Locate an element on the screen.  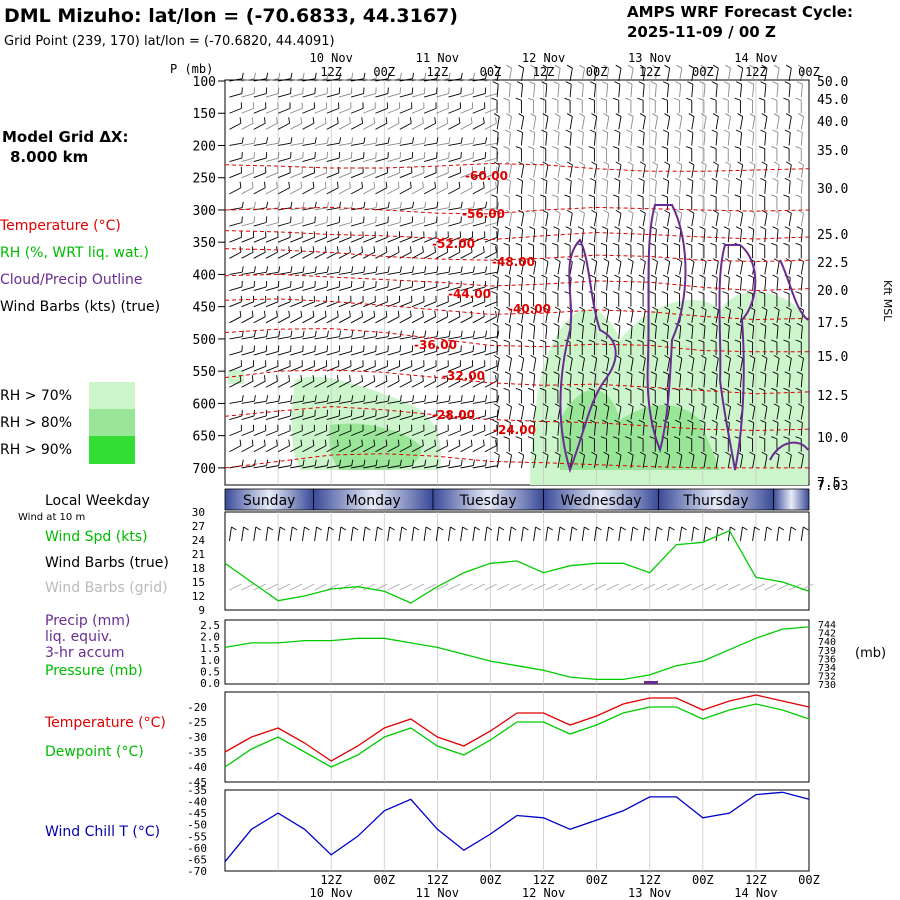
top-date-label: 10 Nov is located at coordinates (331, 58).